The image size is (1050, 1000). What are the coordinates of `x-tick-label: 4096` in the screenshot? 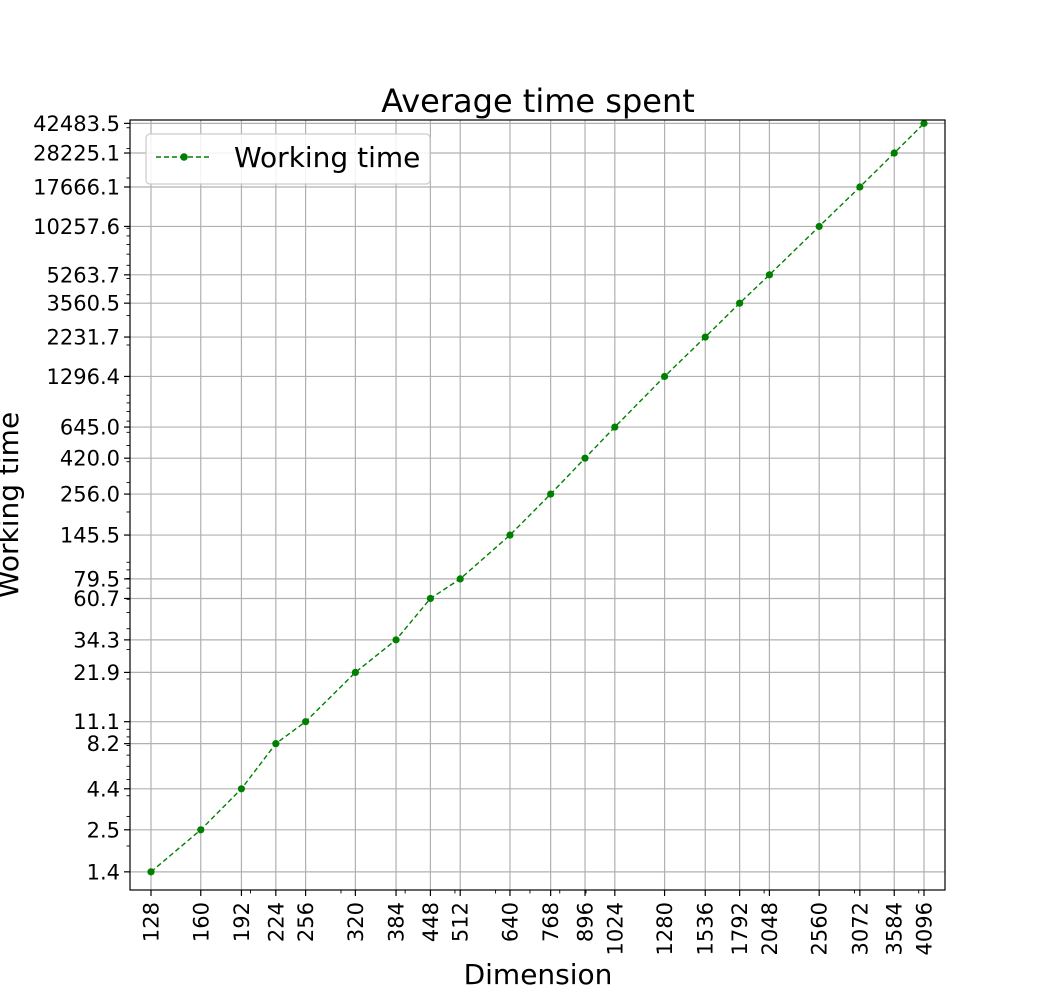 It's located at (925, 928).